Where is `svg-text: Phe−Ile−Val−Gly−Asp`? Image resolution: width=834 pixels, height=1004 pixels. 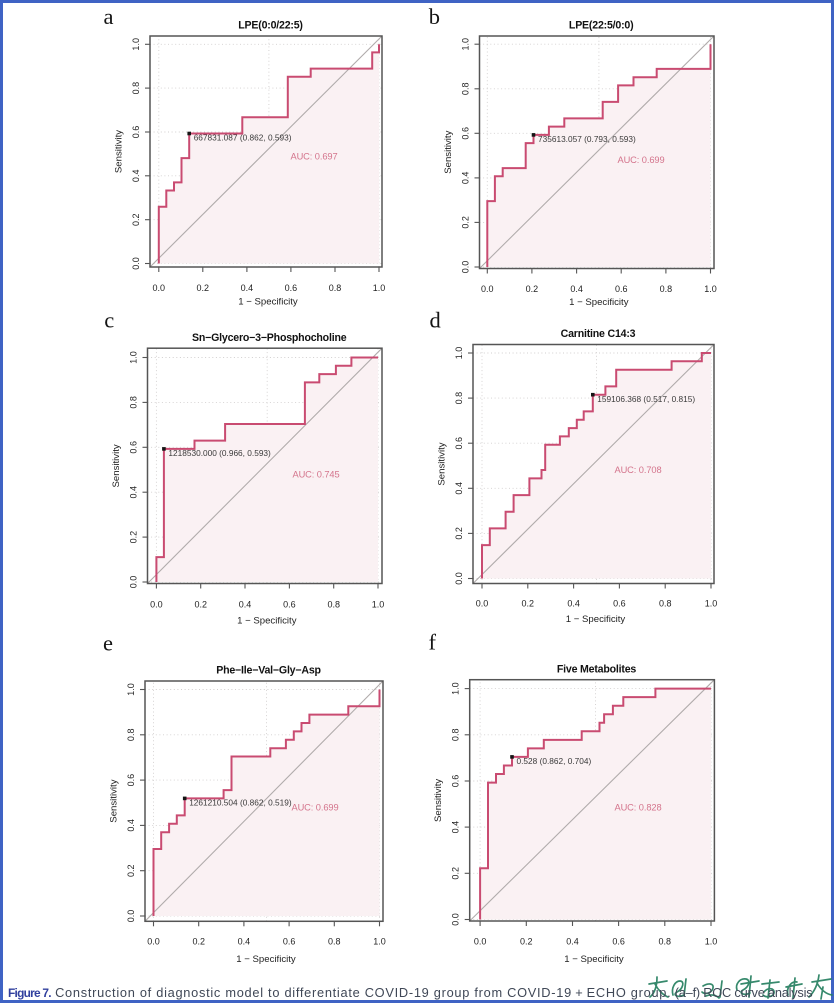 svg-text: Phe−Ile−Val−Gly−Asp is located at coordinates (268, 671).